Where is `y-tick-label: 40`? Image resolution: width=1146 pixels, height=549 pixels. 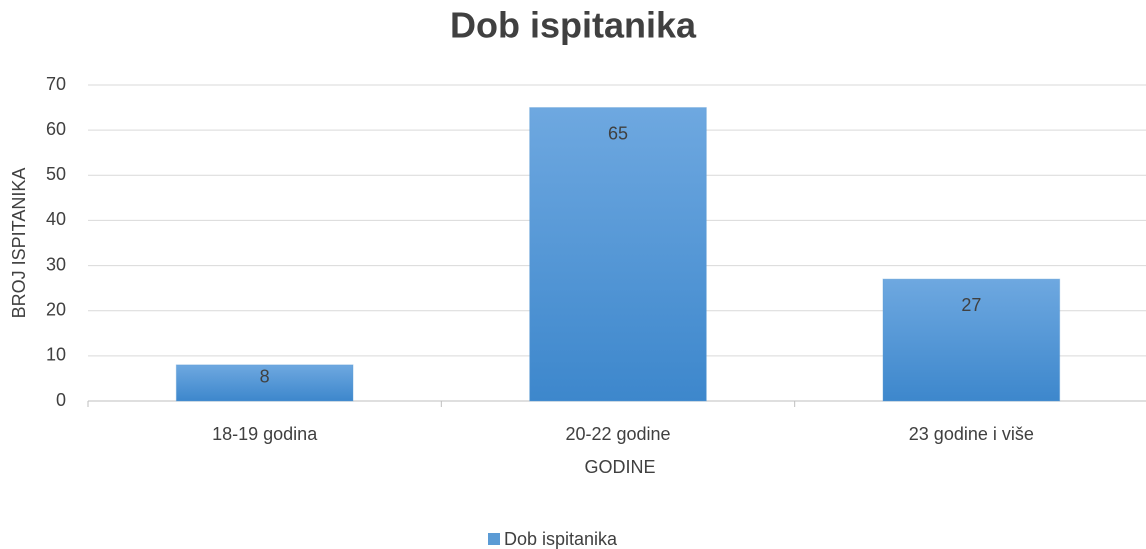 y-tick-label: 40 is located at coordinates (56, 219).